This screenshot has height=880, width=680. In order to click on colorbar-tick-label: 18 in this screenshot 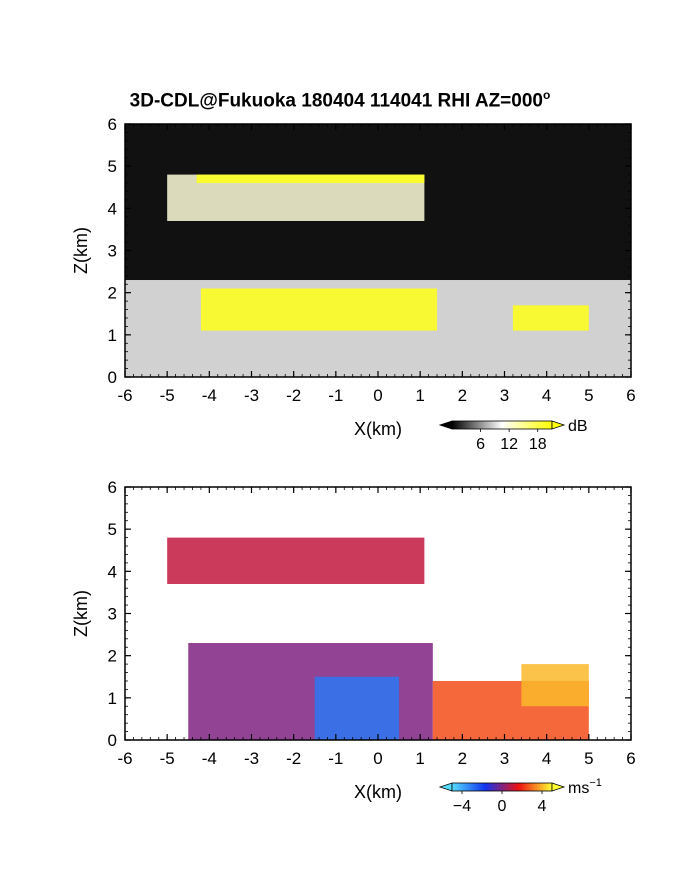, I will do `click(538, 444)`.